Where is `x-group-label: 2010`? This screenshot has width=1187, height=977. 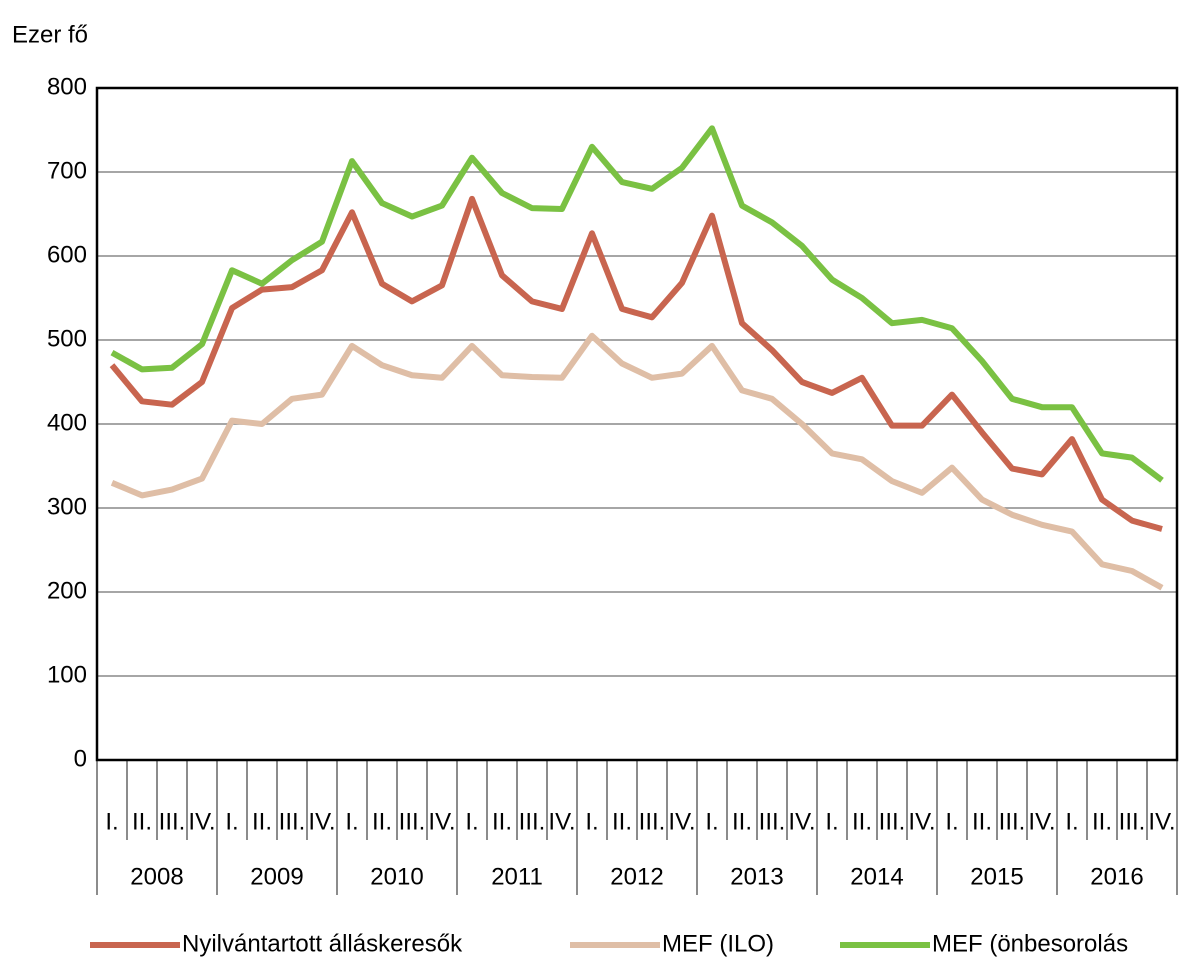 x-group-label: 2010 is located at coordinates (396, 876).